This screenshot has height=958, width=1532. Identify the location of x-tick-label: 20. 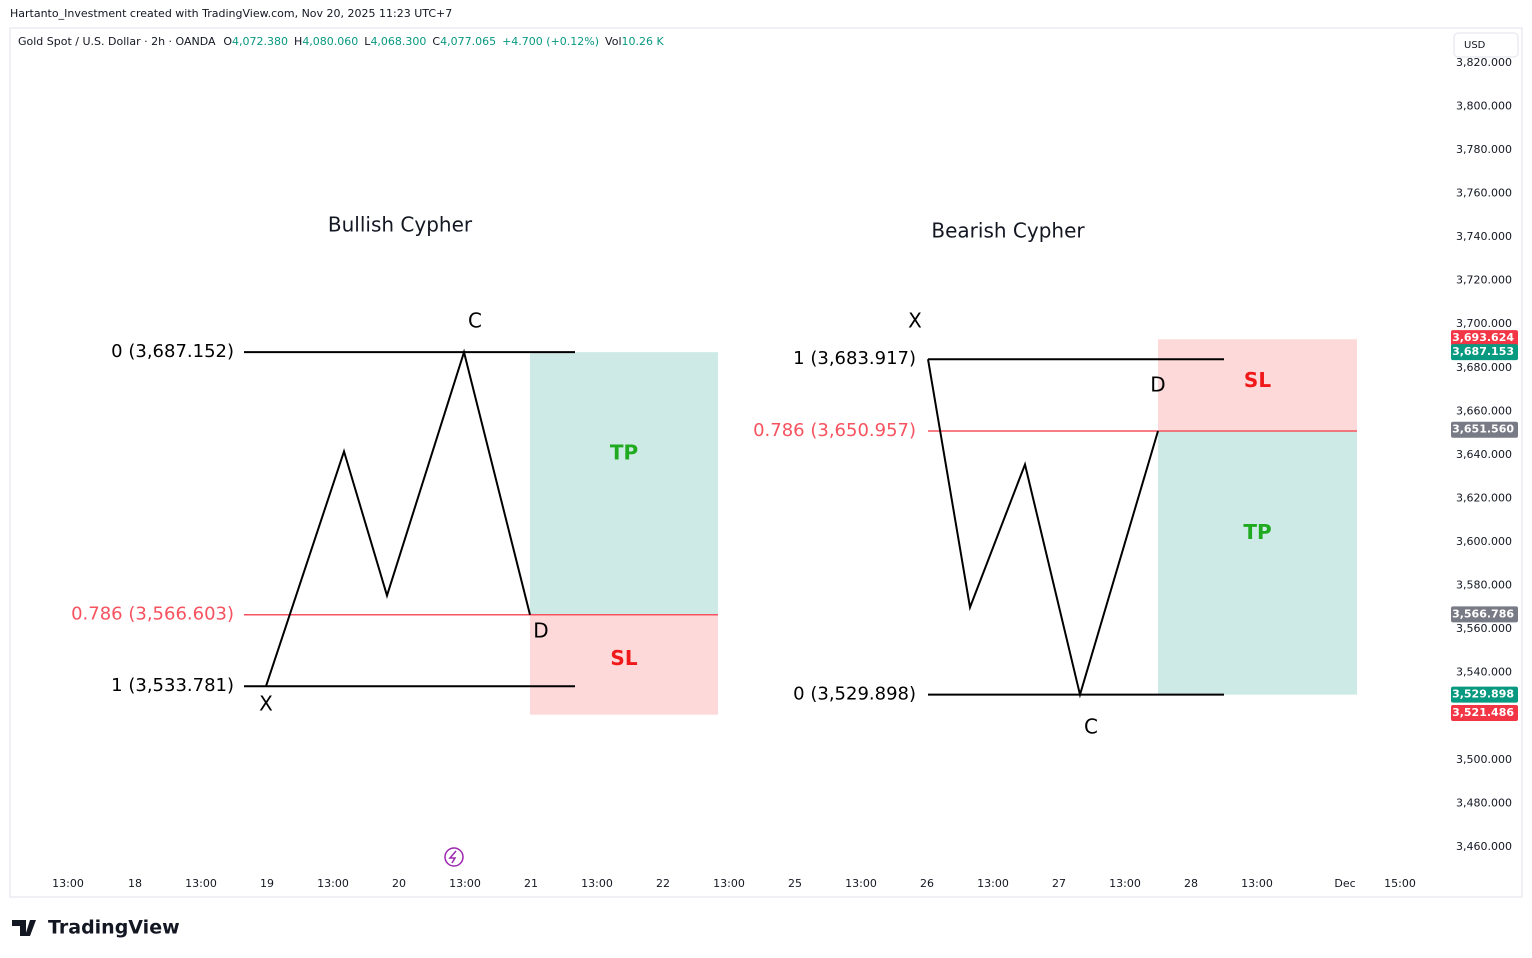
(399, 883).